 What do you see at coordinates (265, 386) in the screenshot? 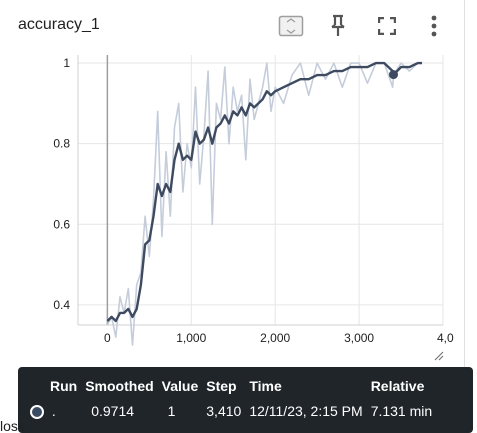
I see `header-time: Time` at bounding box center [265, 386].